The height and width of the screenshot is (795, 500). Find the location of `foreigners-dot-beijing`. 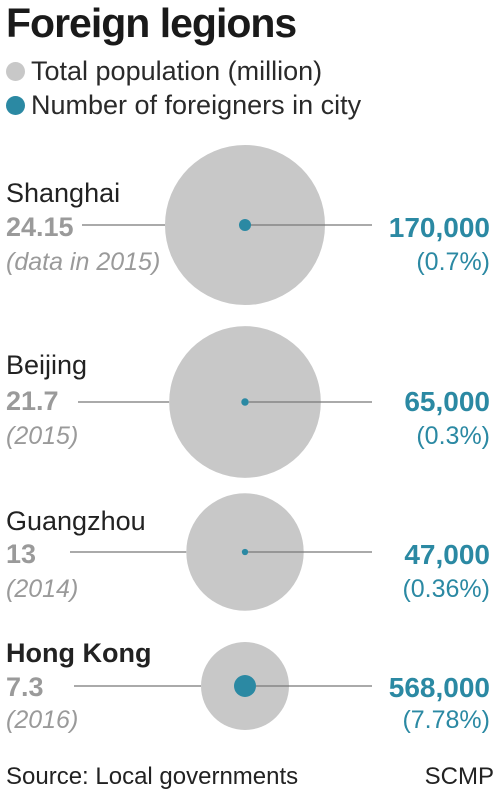

foreigners-dot-beijing is located at coordinates (245, 402).